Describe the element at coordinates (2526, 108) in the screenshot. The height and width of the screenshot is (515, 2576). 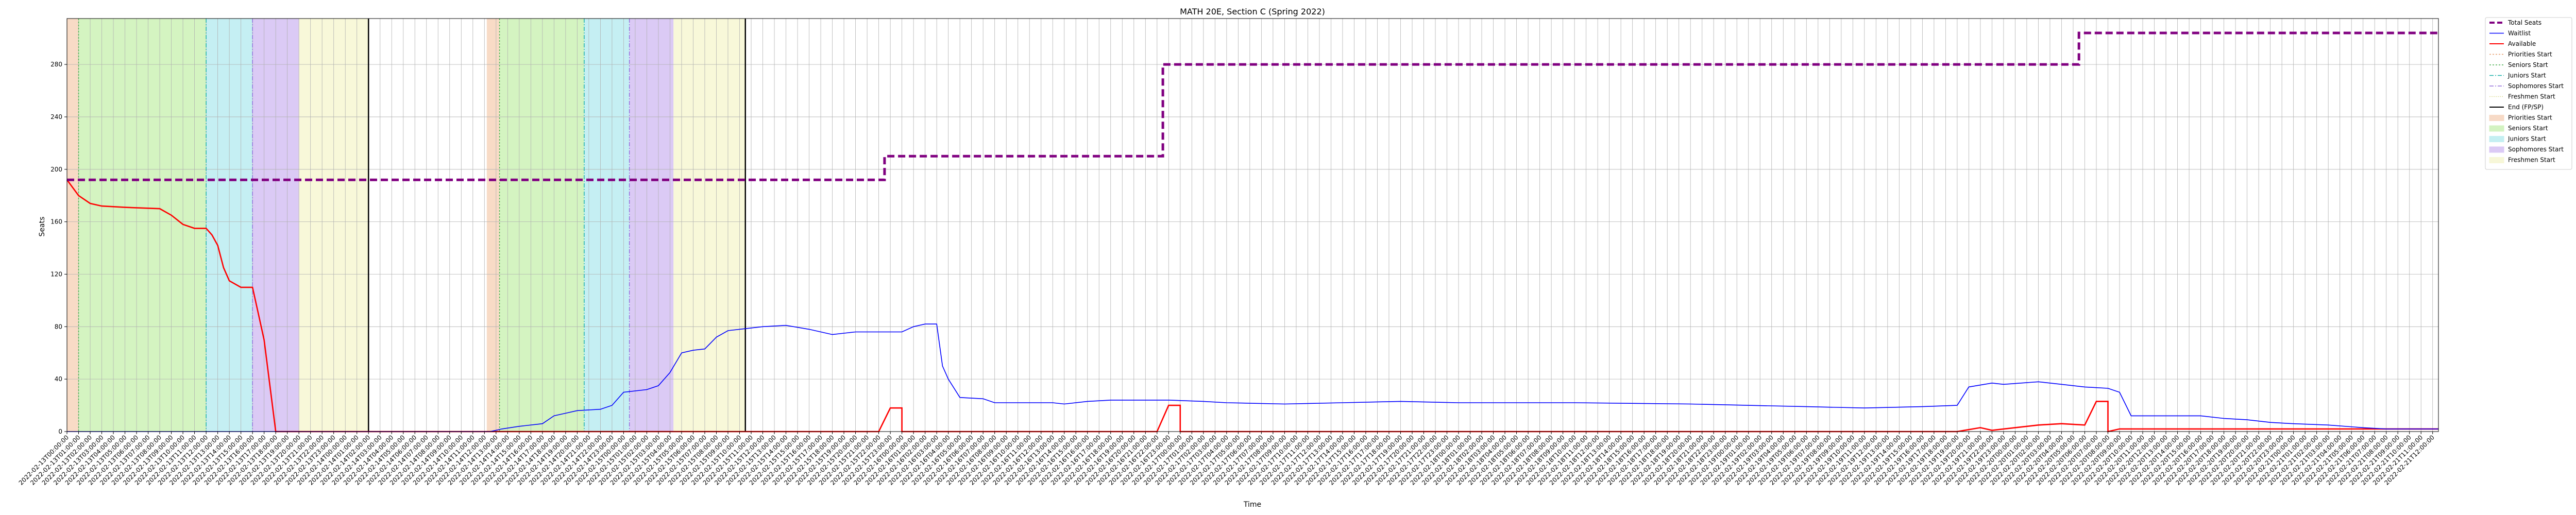
I see `legend-label: End (FP/SP)` at that location.